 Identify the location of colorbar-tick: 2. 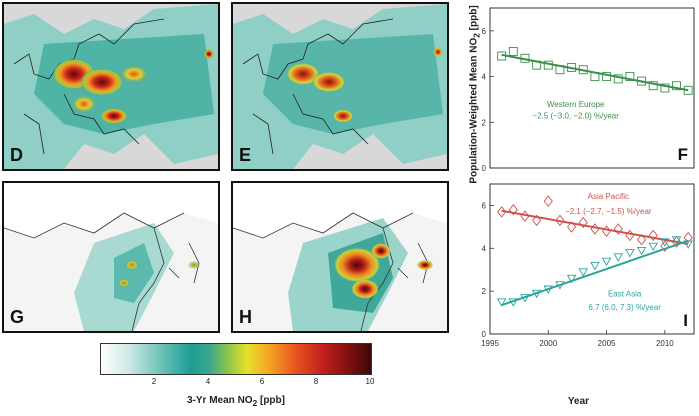
(154, 381).